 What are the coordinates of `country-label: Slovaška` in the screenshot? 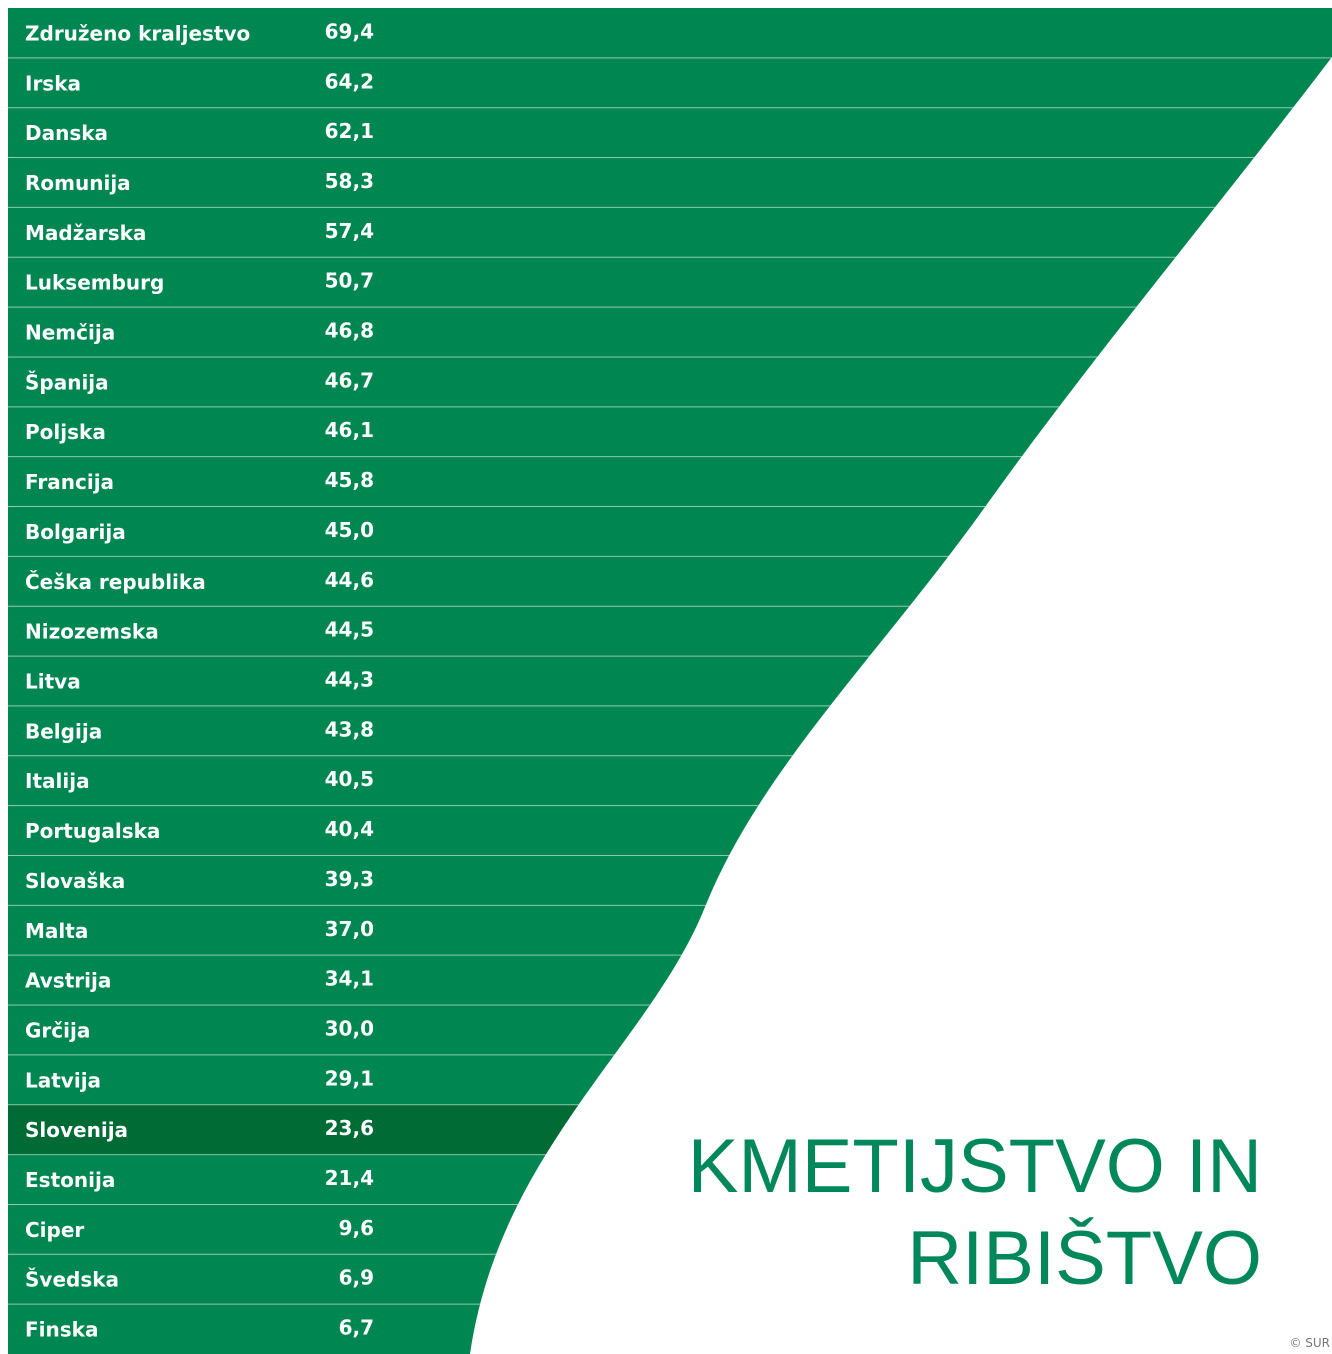 It's located at (75, 881).